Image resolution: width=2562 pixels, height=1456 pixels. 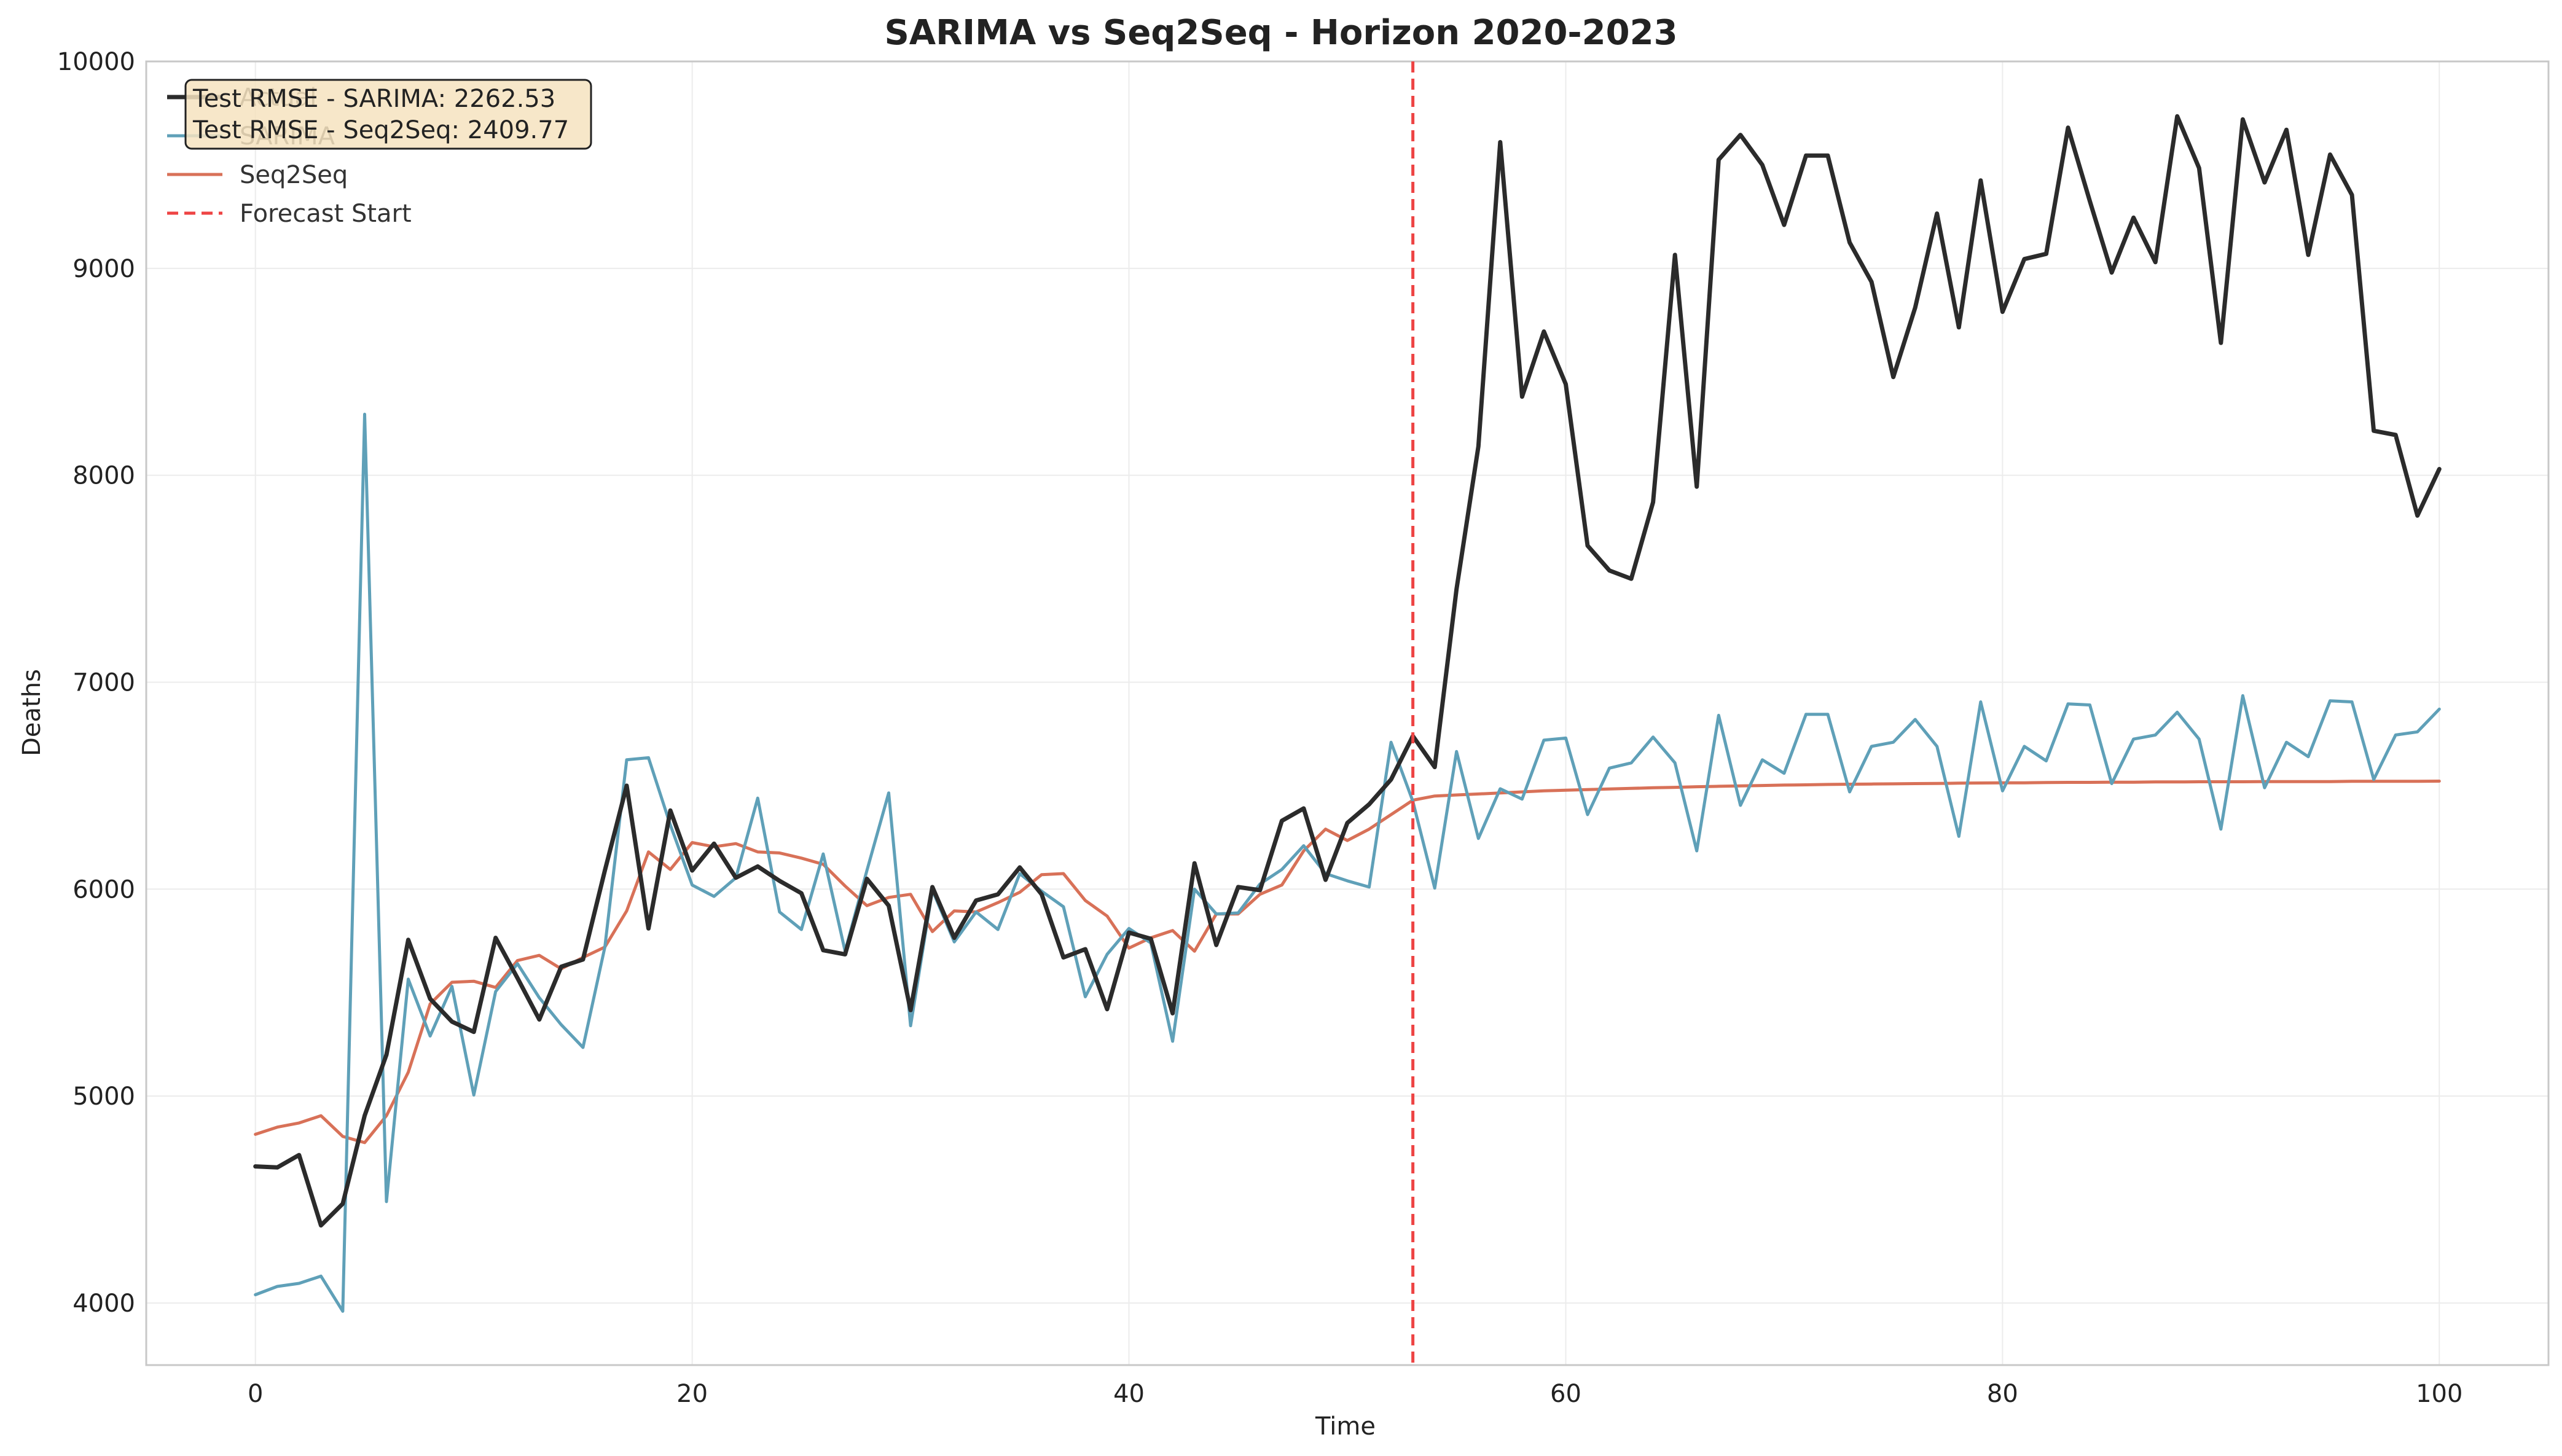 I want to click on annotation-box, so click(x=388, y=114).